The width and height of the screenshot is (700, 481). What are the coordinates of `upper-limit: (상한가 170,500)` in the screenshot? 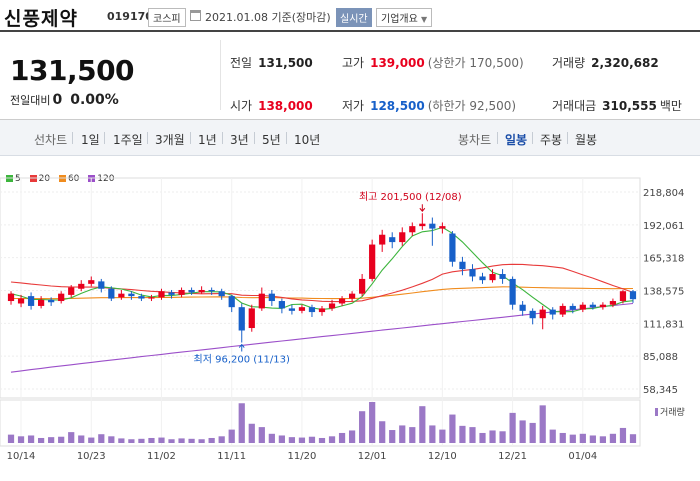 It's located at (475, 63).